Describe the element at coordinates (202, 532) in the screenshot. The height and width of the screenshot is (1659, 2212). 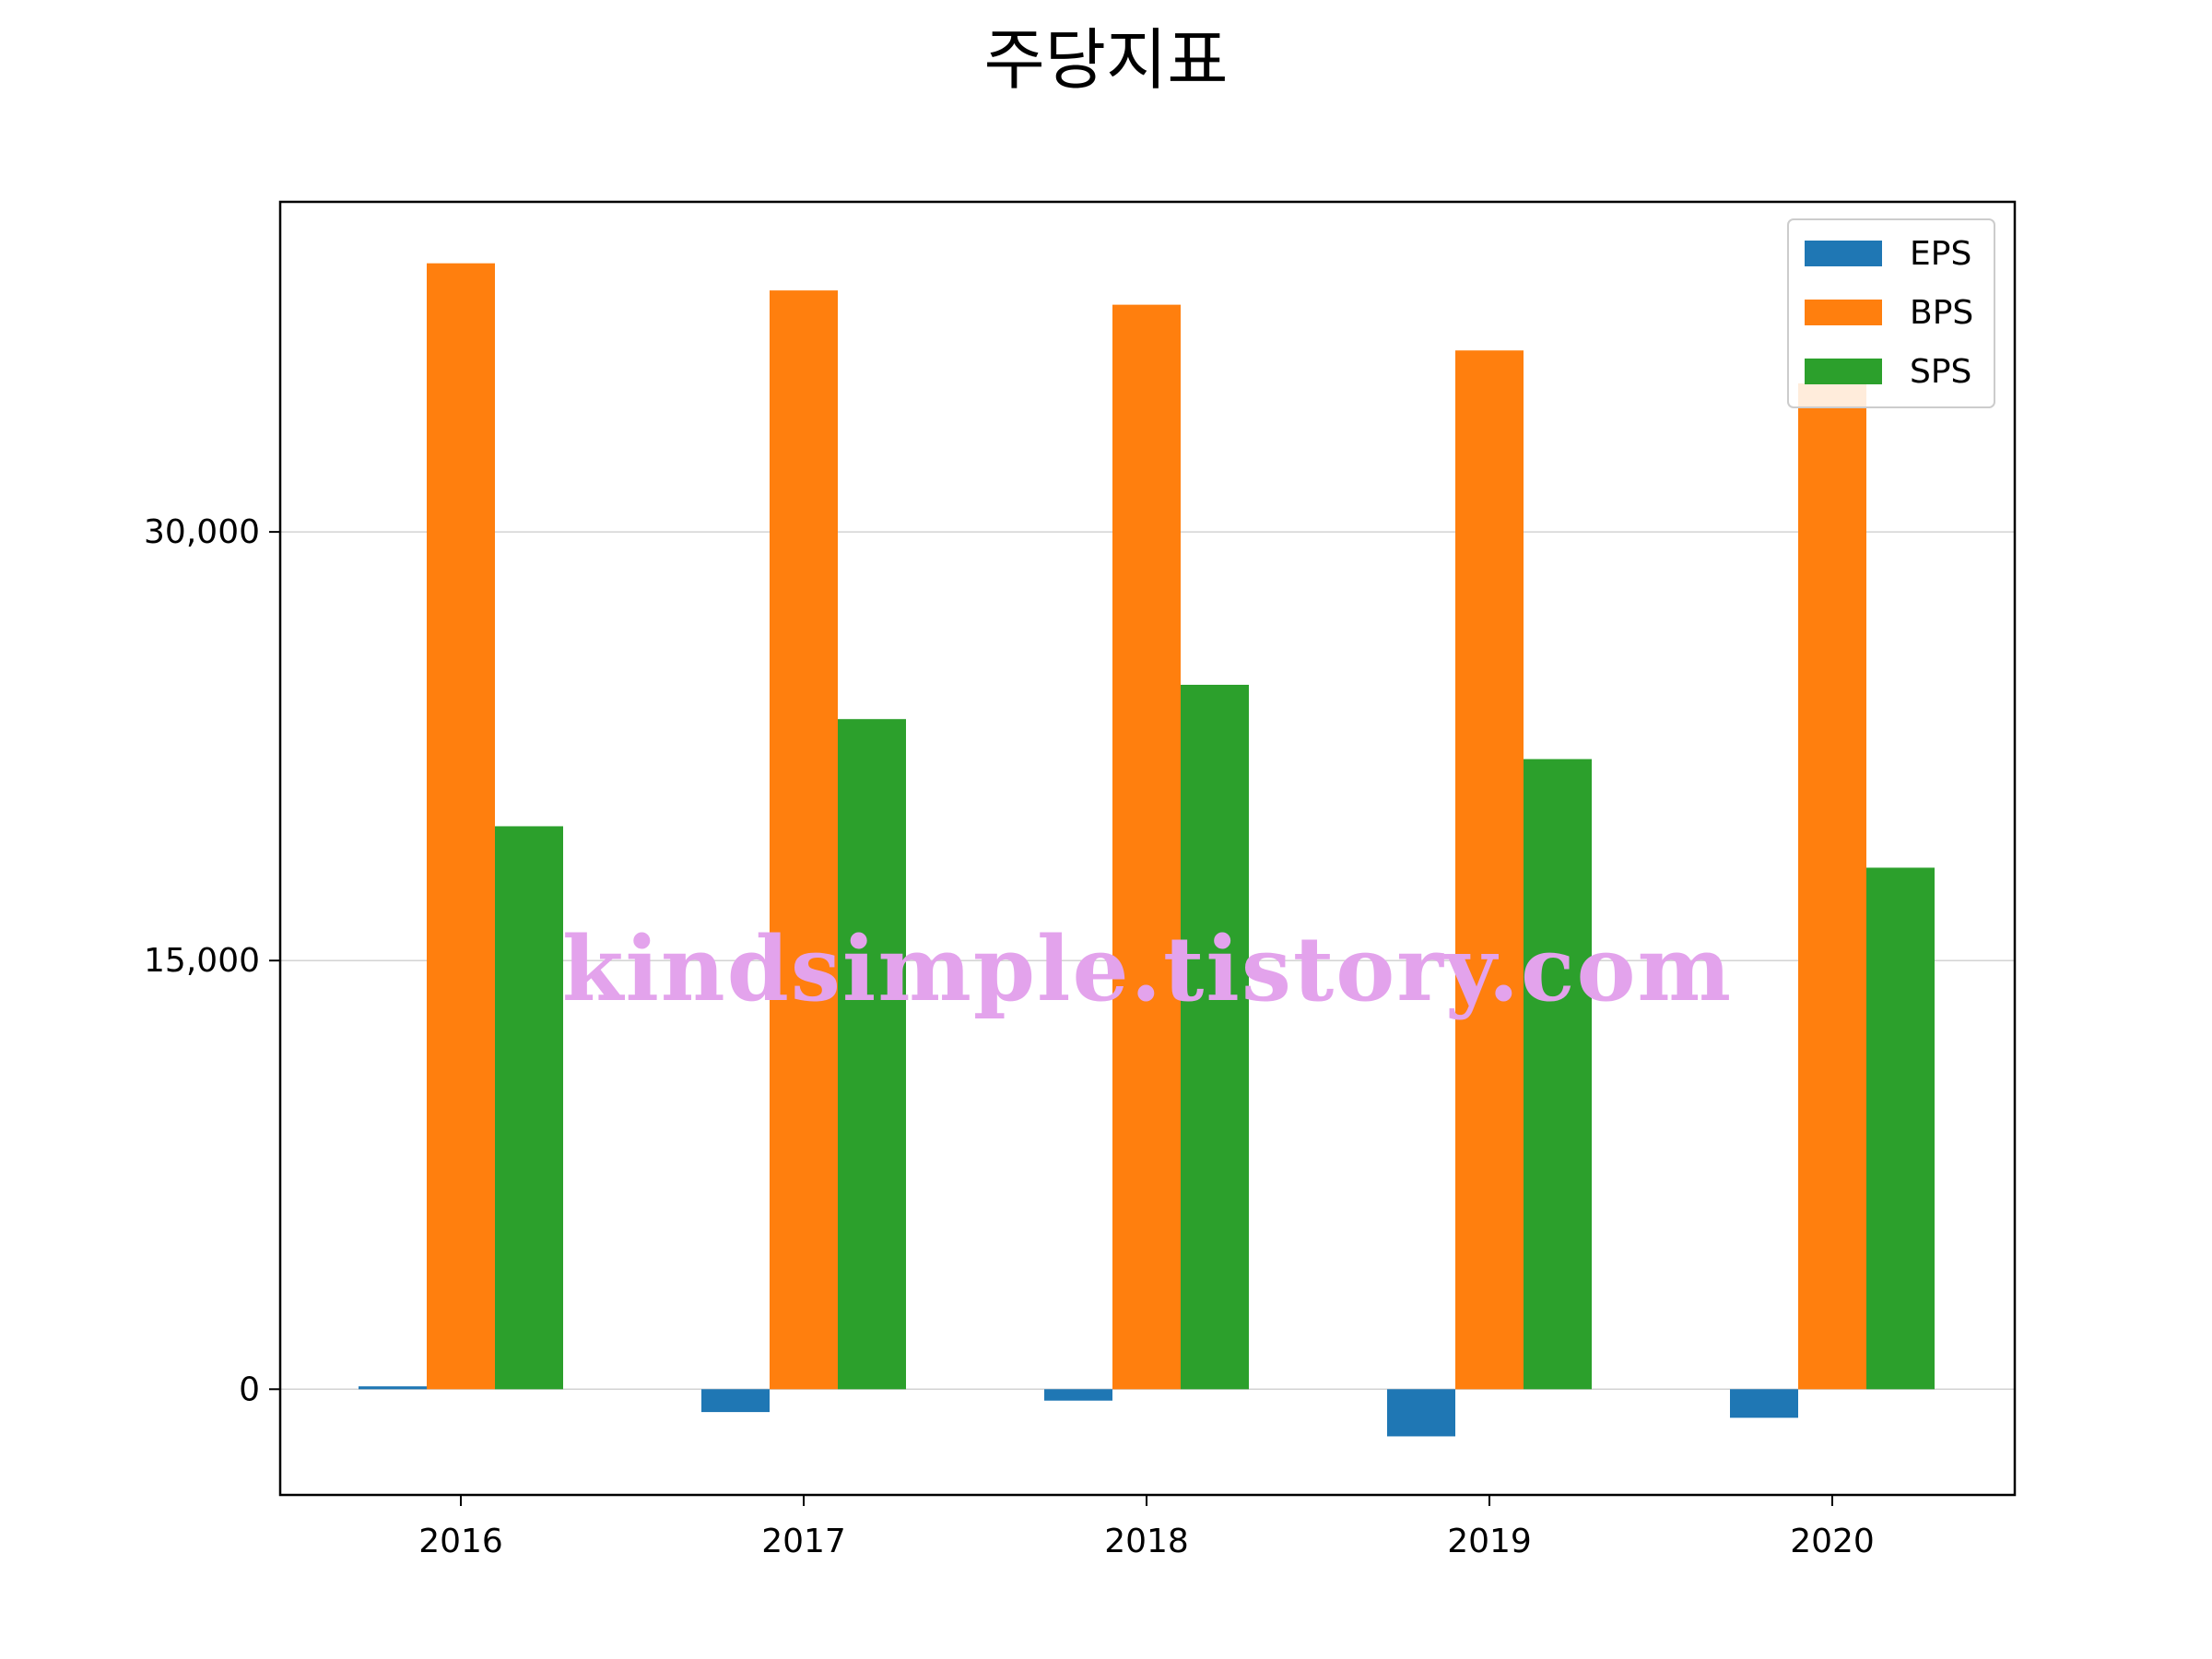
I see `y-tick-label: 30,000` at that location.